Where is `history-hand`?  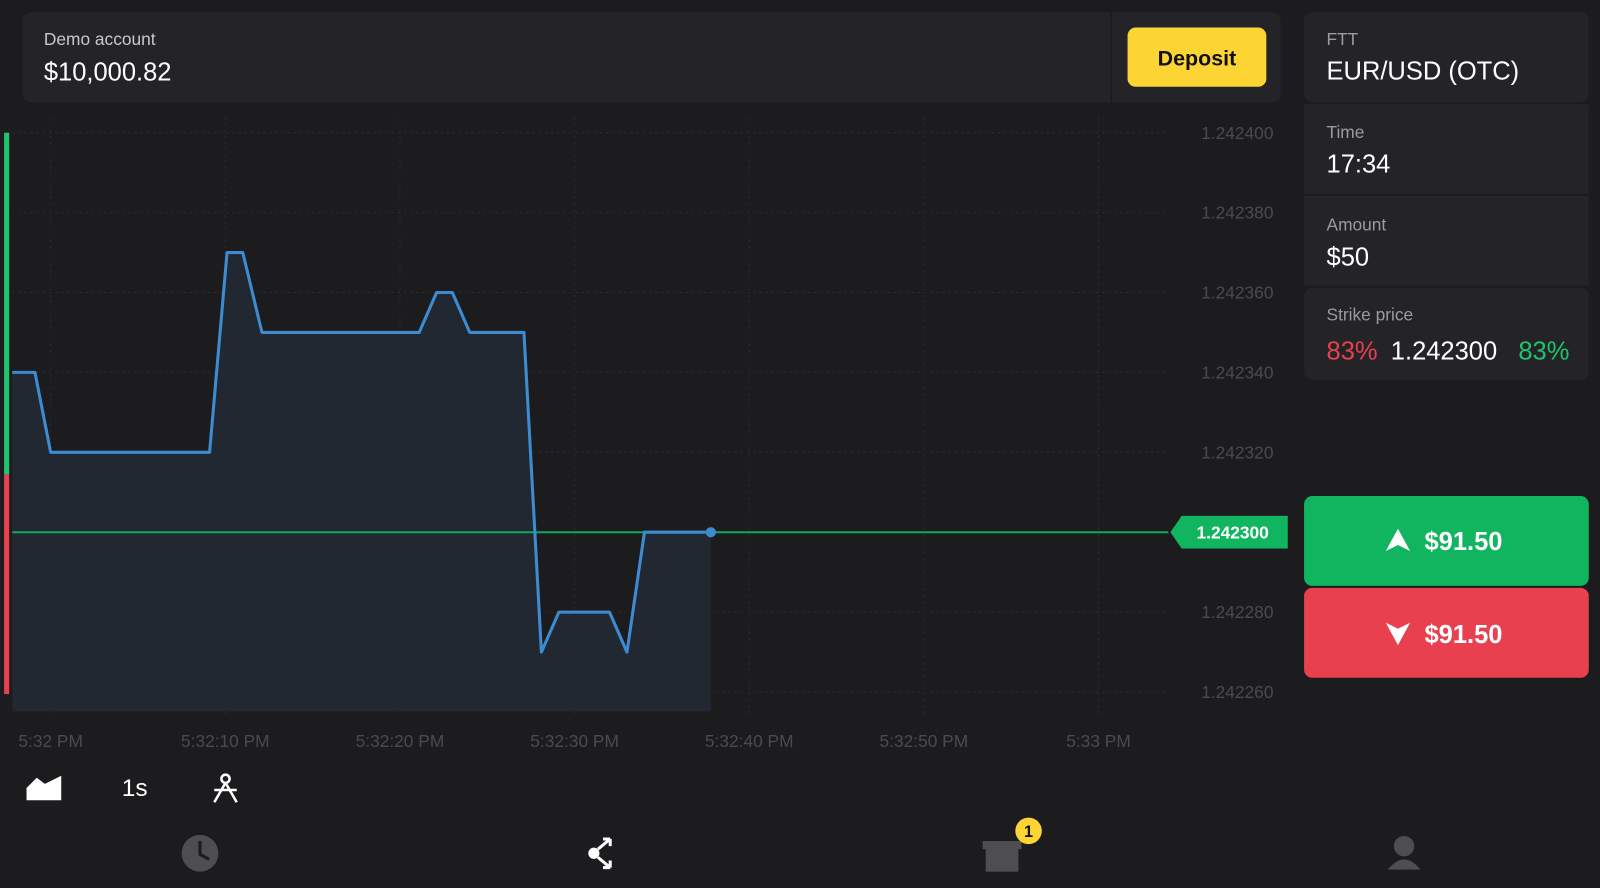 history-hand is located at coordinates (204, 851).